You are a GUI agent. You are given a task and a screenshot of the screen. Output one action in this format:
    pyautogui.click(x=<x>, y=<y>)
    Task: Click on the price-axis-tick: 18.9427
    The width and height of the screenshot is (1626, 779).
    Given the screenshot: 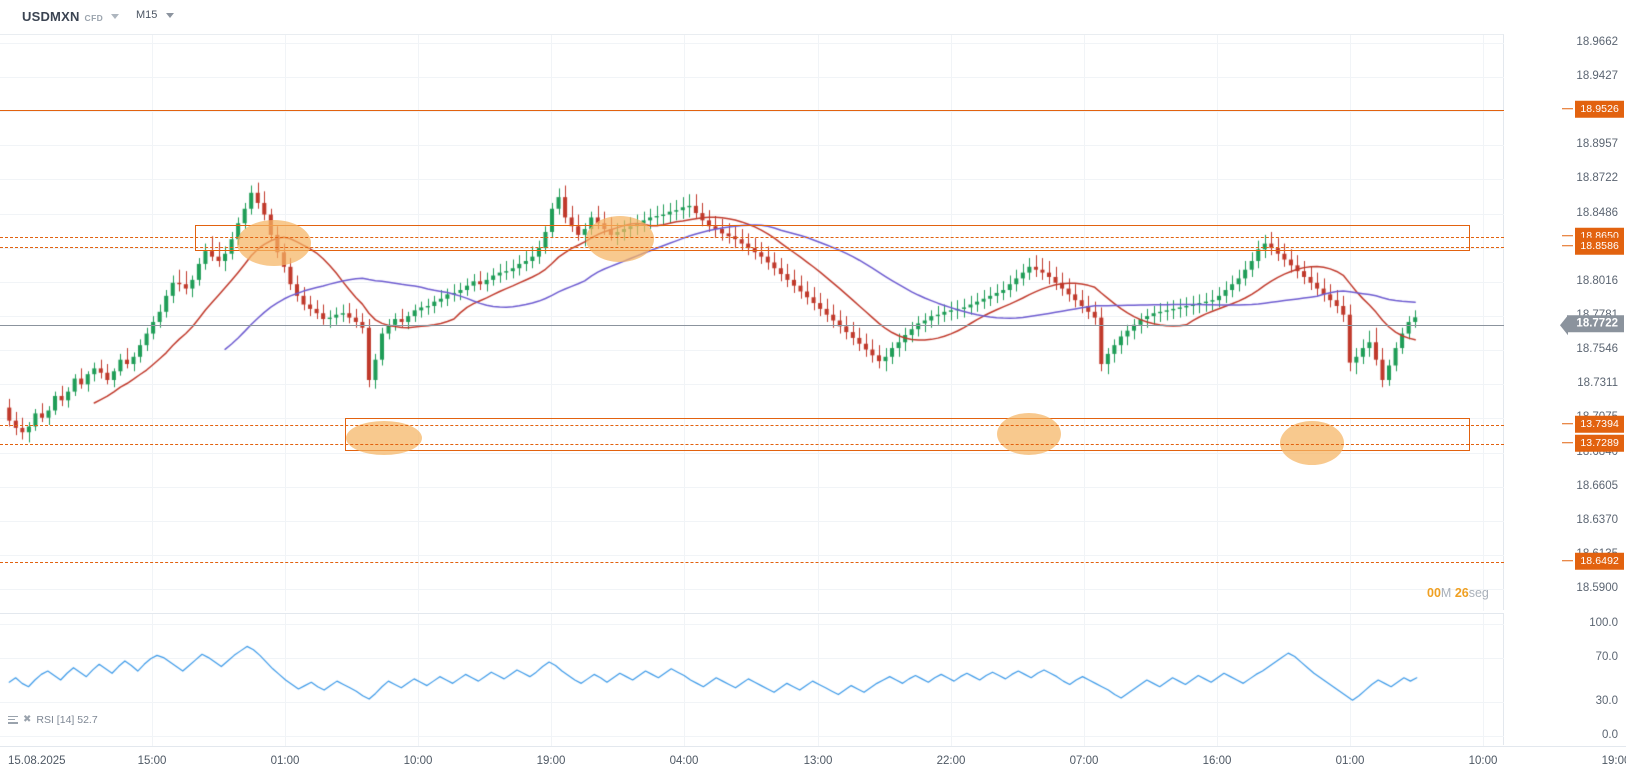 What is the action you would take?
    pyautogui.click(x=1597, y=76)
    